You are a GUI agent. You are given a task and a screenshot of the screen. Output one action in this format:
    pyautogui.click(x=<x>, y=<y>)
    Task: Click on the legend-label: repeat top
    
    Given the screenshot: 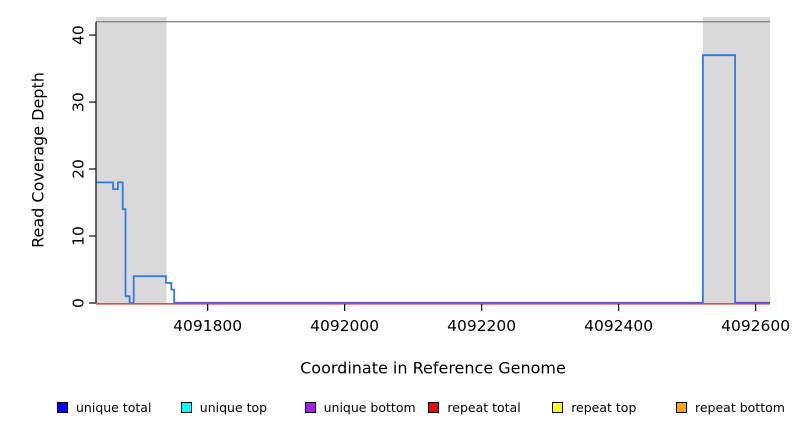 What is the action you would take?
    pyautogui.click(x=604, y=407)
    